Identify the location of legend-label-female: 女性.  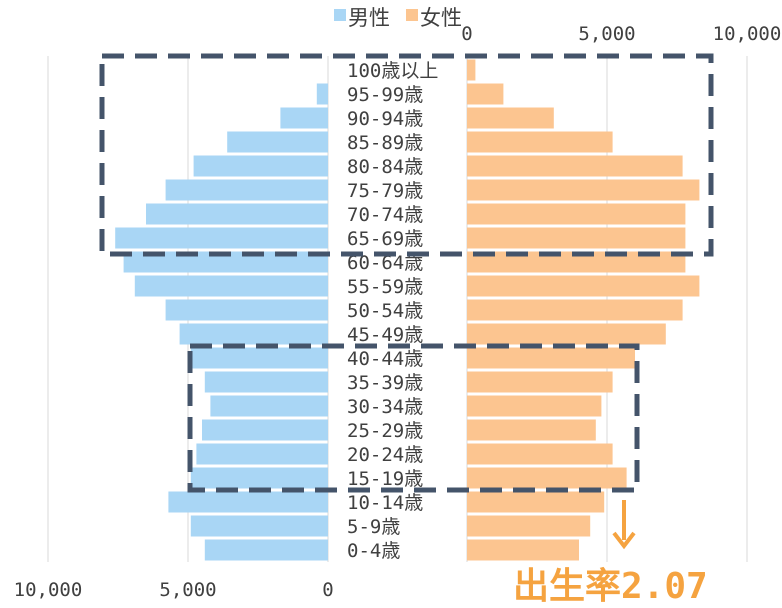
(441, 18).